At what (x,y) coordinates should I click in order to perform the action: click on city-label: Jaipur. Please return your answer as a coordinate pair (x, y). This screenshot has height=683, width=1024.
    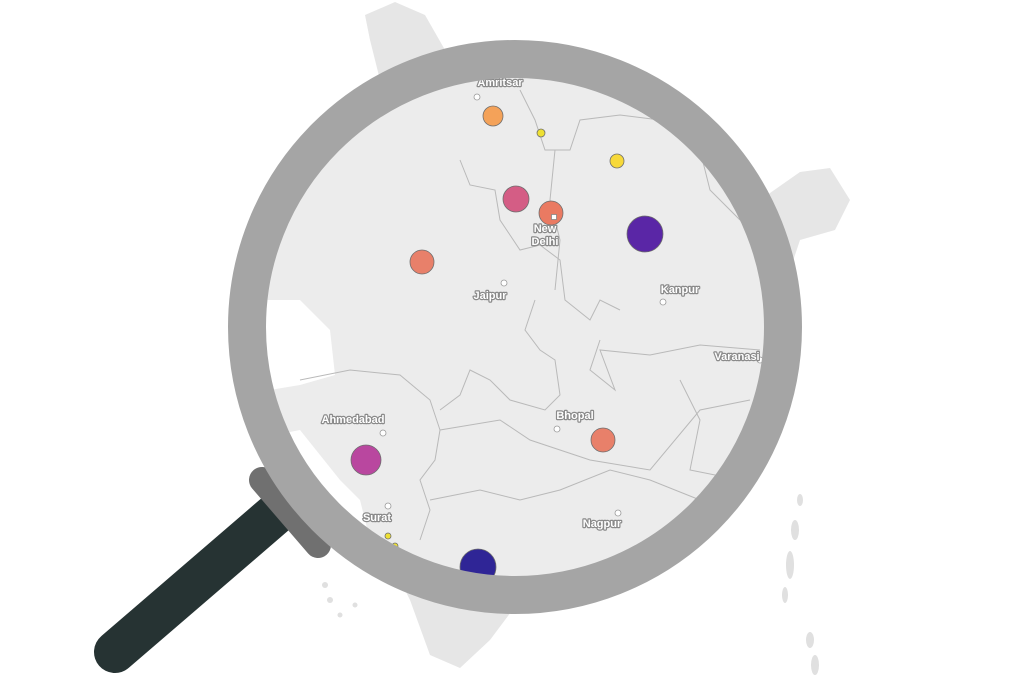
    Looking at the image, I should click on (490, 296).